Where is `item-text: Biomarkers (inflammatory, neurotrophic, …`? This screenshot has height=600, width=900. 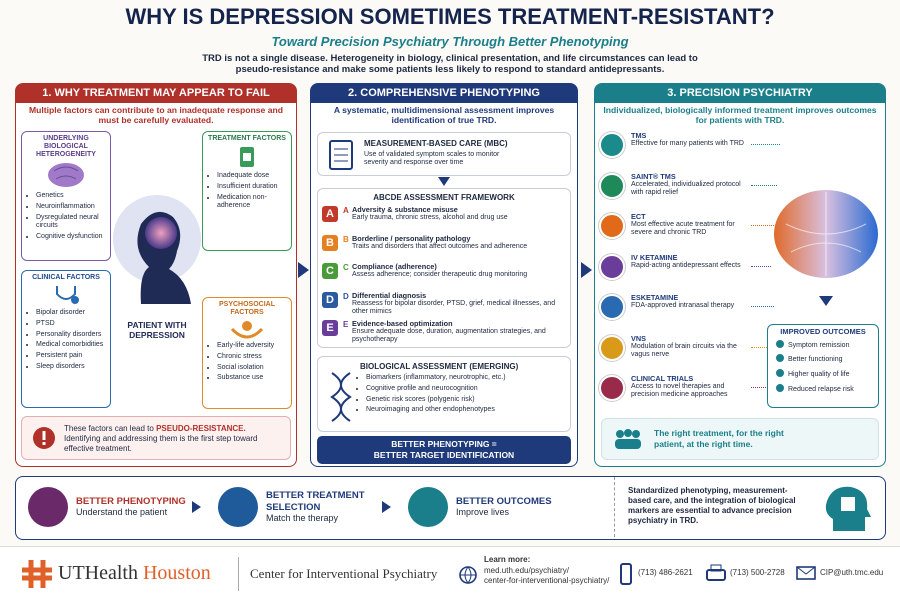 item-text: Biomarkers (inflammatory, neurotrophic, … is located at coordinates (436, 377).